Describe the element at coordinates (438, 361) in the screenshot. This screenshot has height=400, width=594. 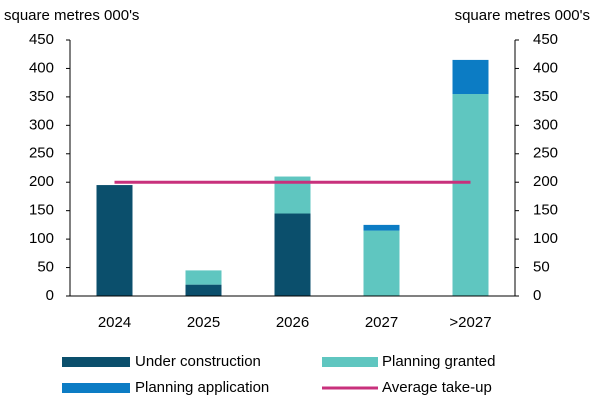
I see `legend-label: Planning granted` at that location.